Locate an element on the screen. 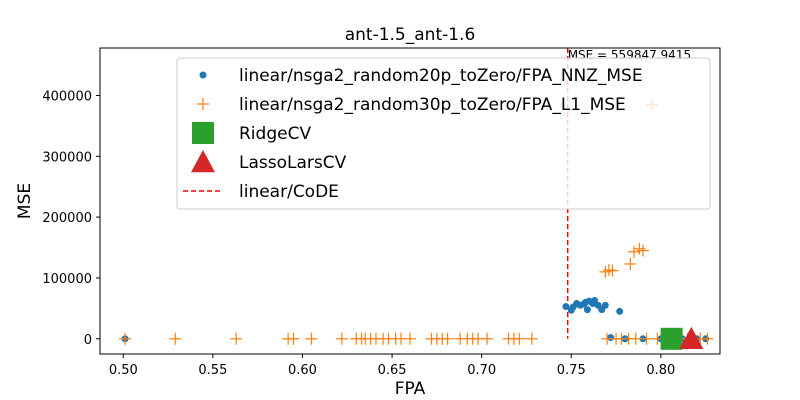 The height and width of the screenshot is (400, 800). y-tick-label: 200000 is located at coordinates (67, 218).